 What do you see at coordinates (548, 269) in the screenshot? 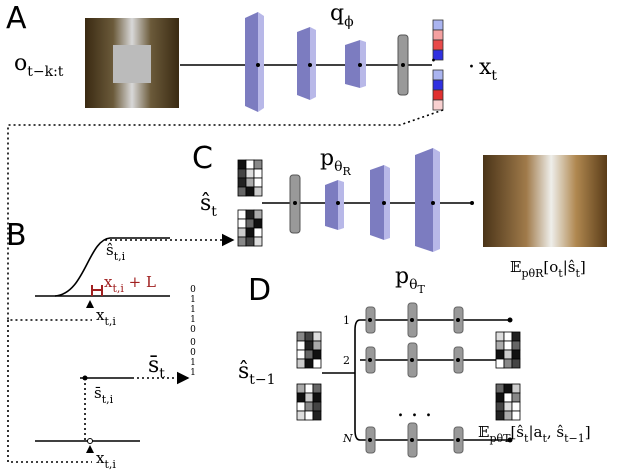
I see `output-label: 𝔼pθR[ot|ŝt]` at bounding box center [548, 269].